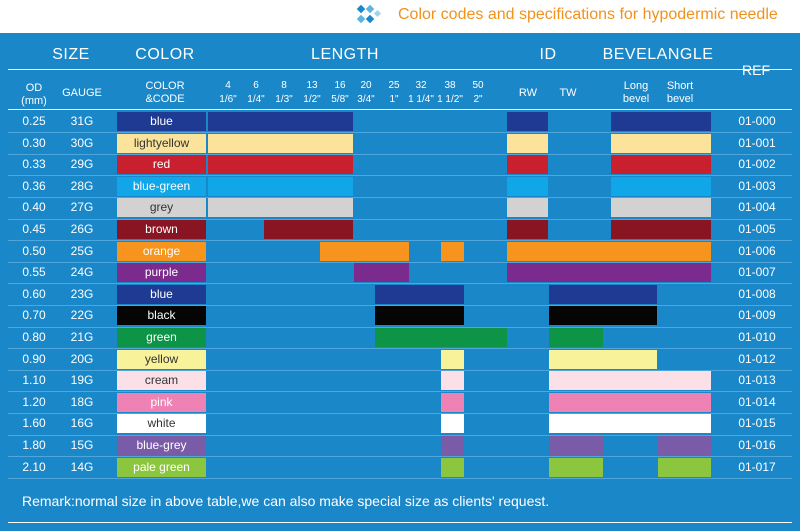 The image size is (800, 531). Describe the element at coordinates (757, 207) in the screenshot. I see `ref-code: 01-004` at that location.